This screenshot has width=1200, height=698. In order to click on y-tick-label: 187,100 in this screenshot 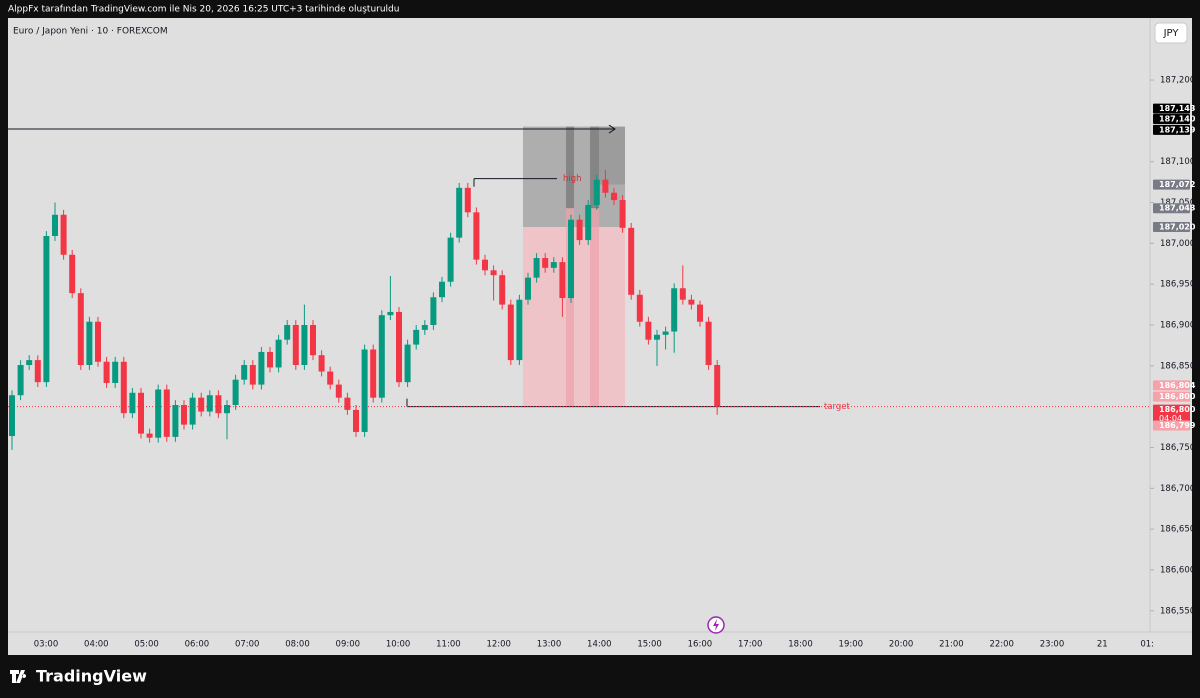, I will do `click(1177, 162)`.